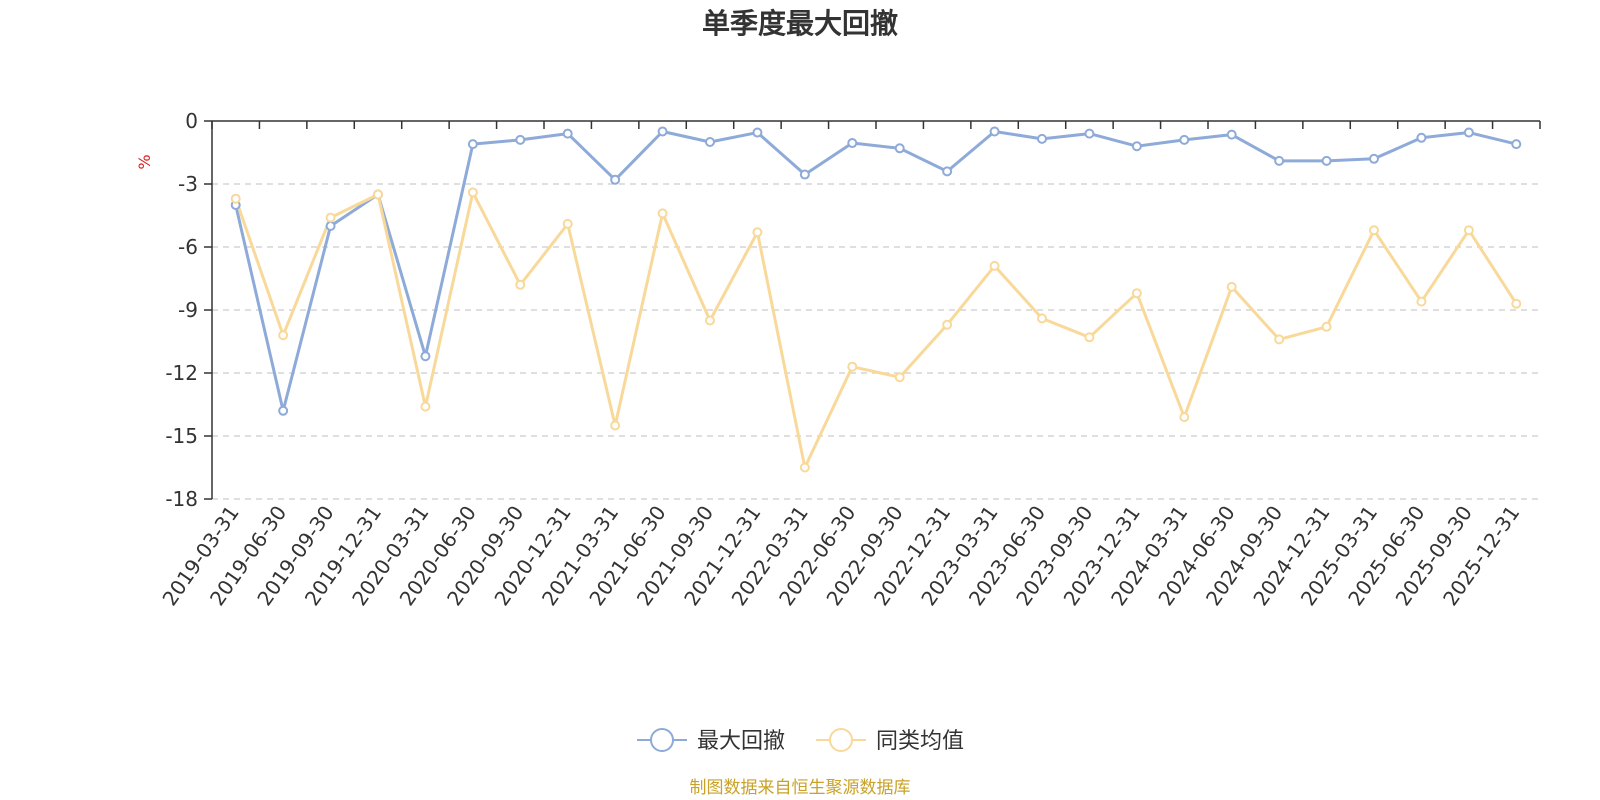 Image resolution: width=1600 pixels, height=800 pixels. Describe the element at coordinates (920, 741) in the screenshot. I see `legend-label: 同类均值` at that location.